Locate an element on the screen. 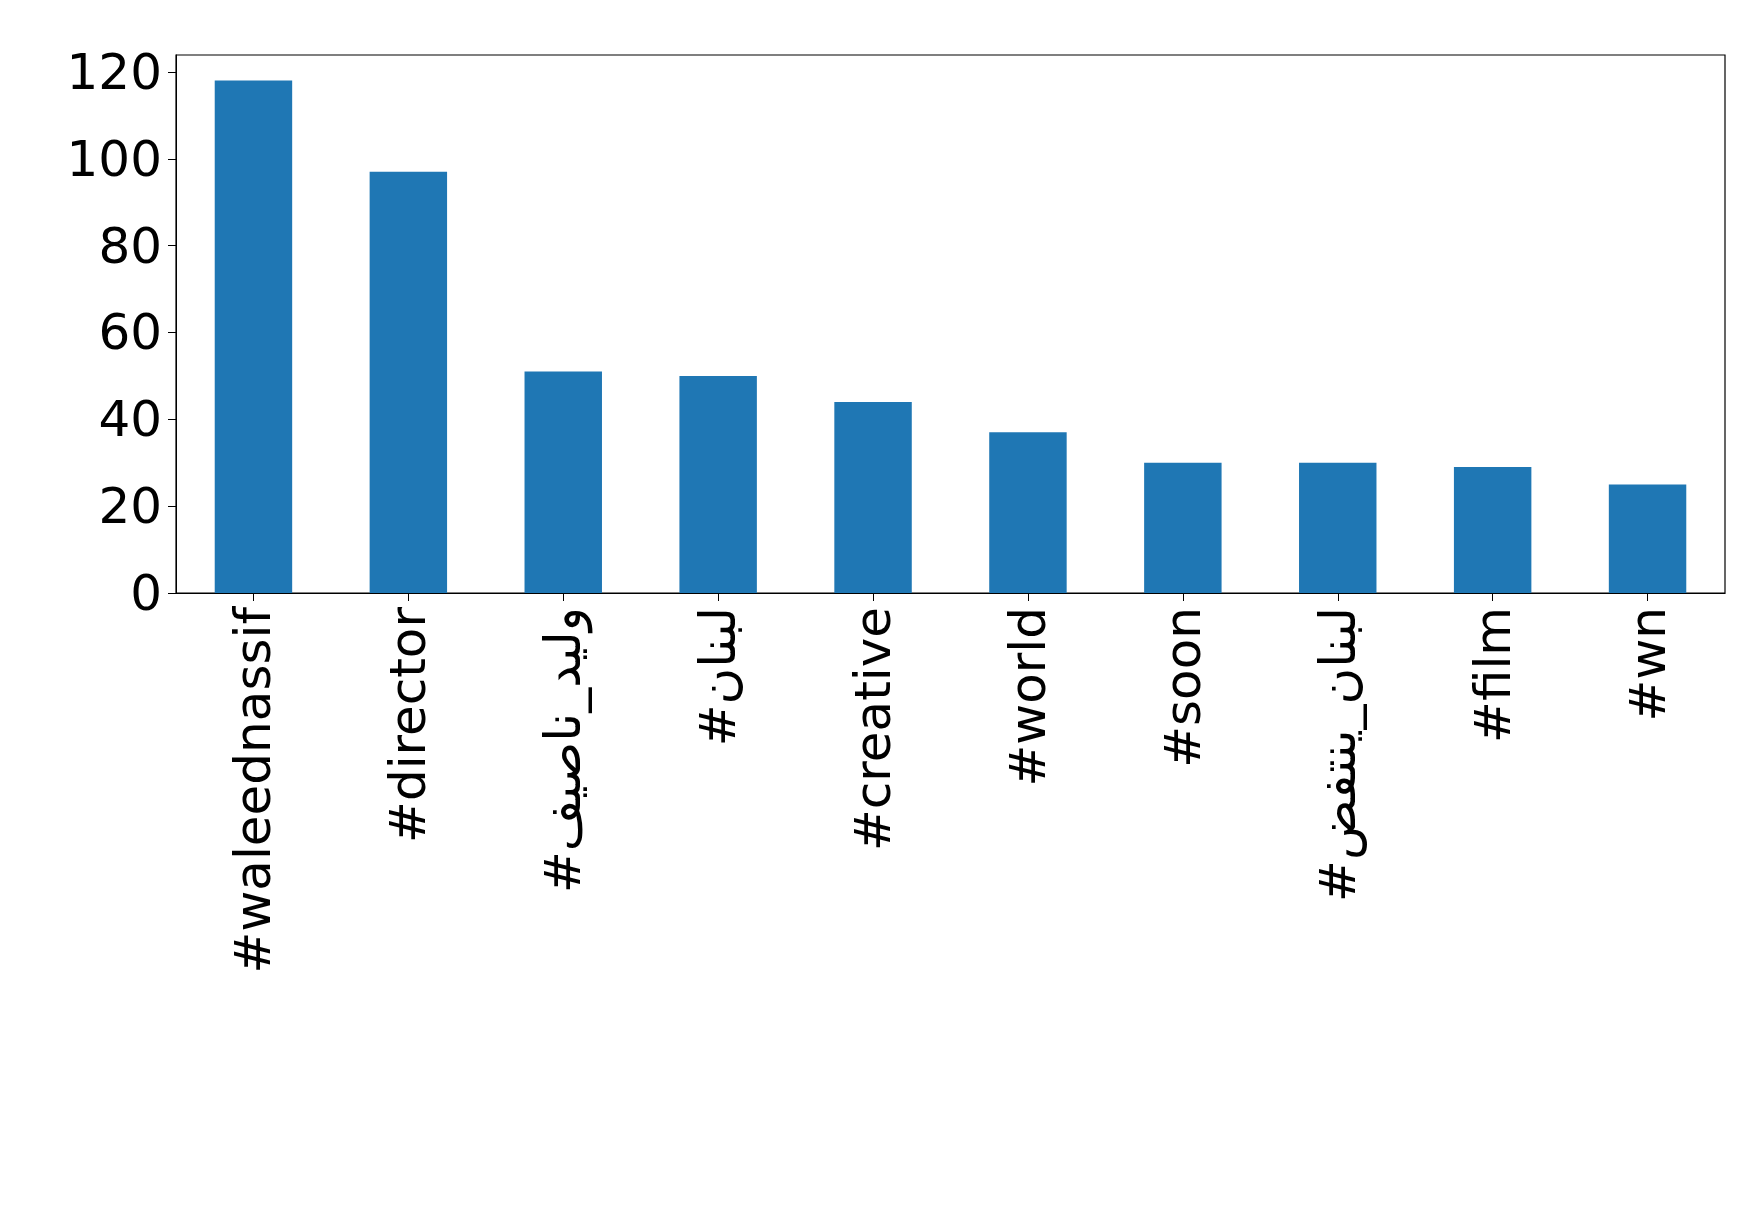 Image resolution: width=1758 pixels, height=1226 pixels. x-tick-label: #soon is located at coordinates (1182, 687).